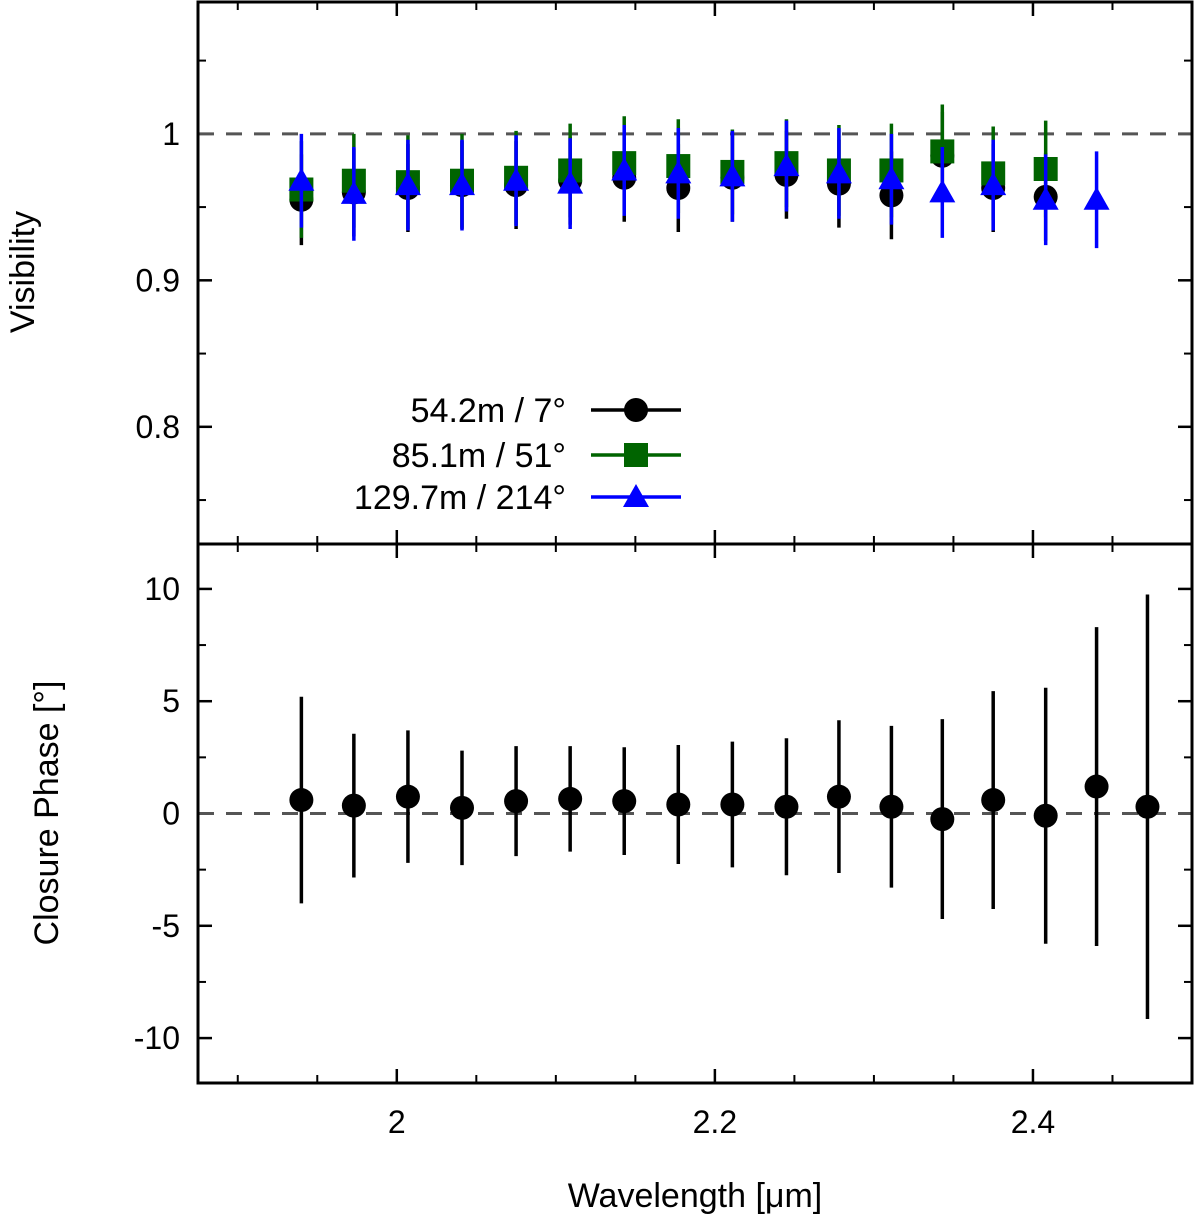 The width and height of the screenshot is (1200, 1221). What do you see at coordinates (397, 1122) in the screenshot?
I see `wavelength-tick-label: 2` at bounding box center [397, 1122].